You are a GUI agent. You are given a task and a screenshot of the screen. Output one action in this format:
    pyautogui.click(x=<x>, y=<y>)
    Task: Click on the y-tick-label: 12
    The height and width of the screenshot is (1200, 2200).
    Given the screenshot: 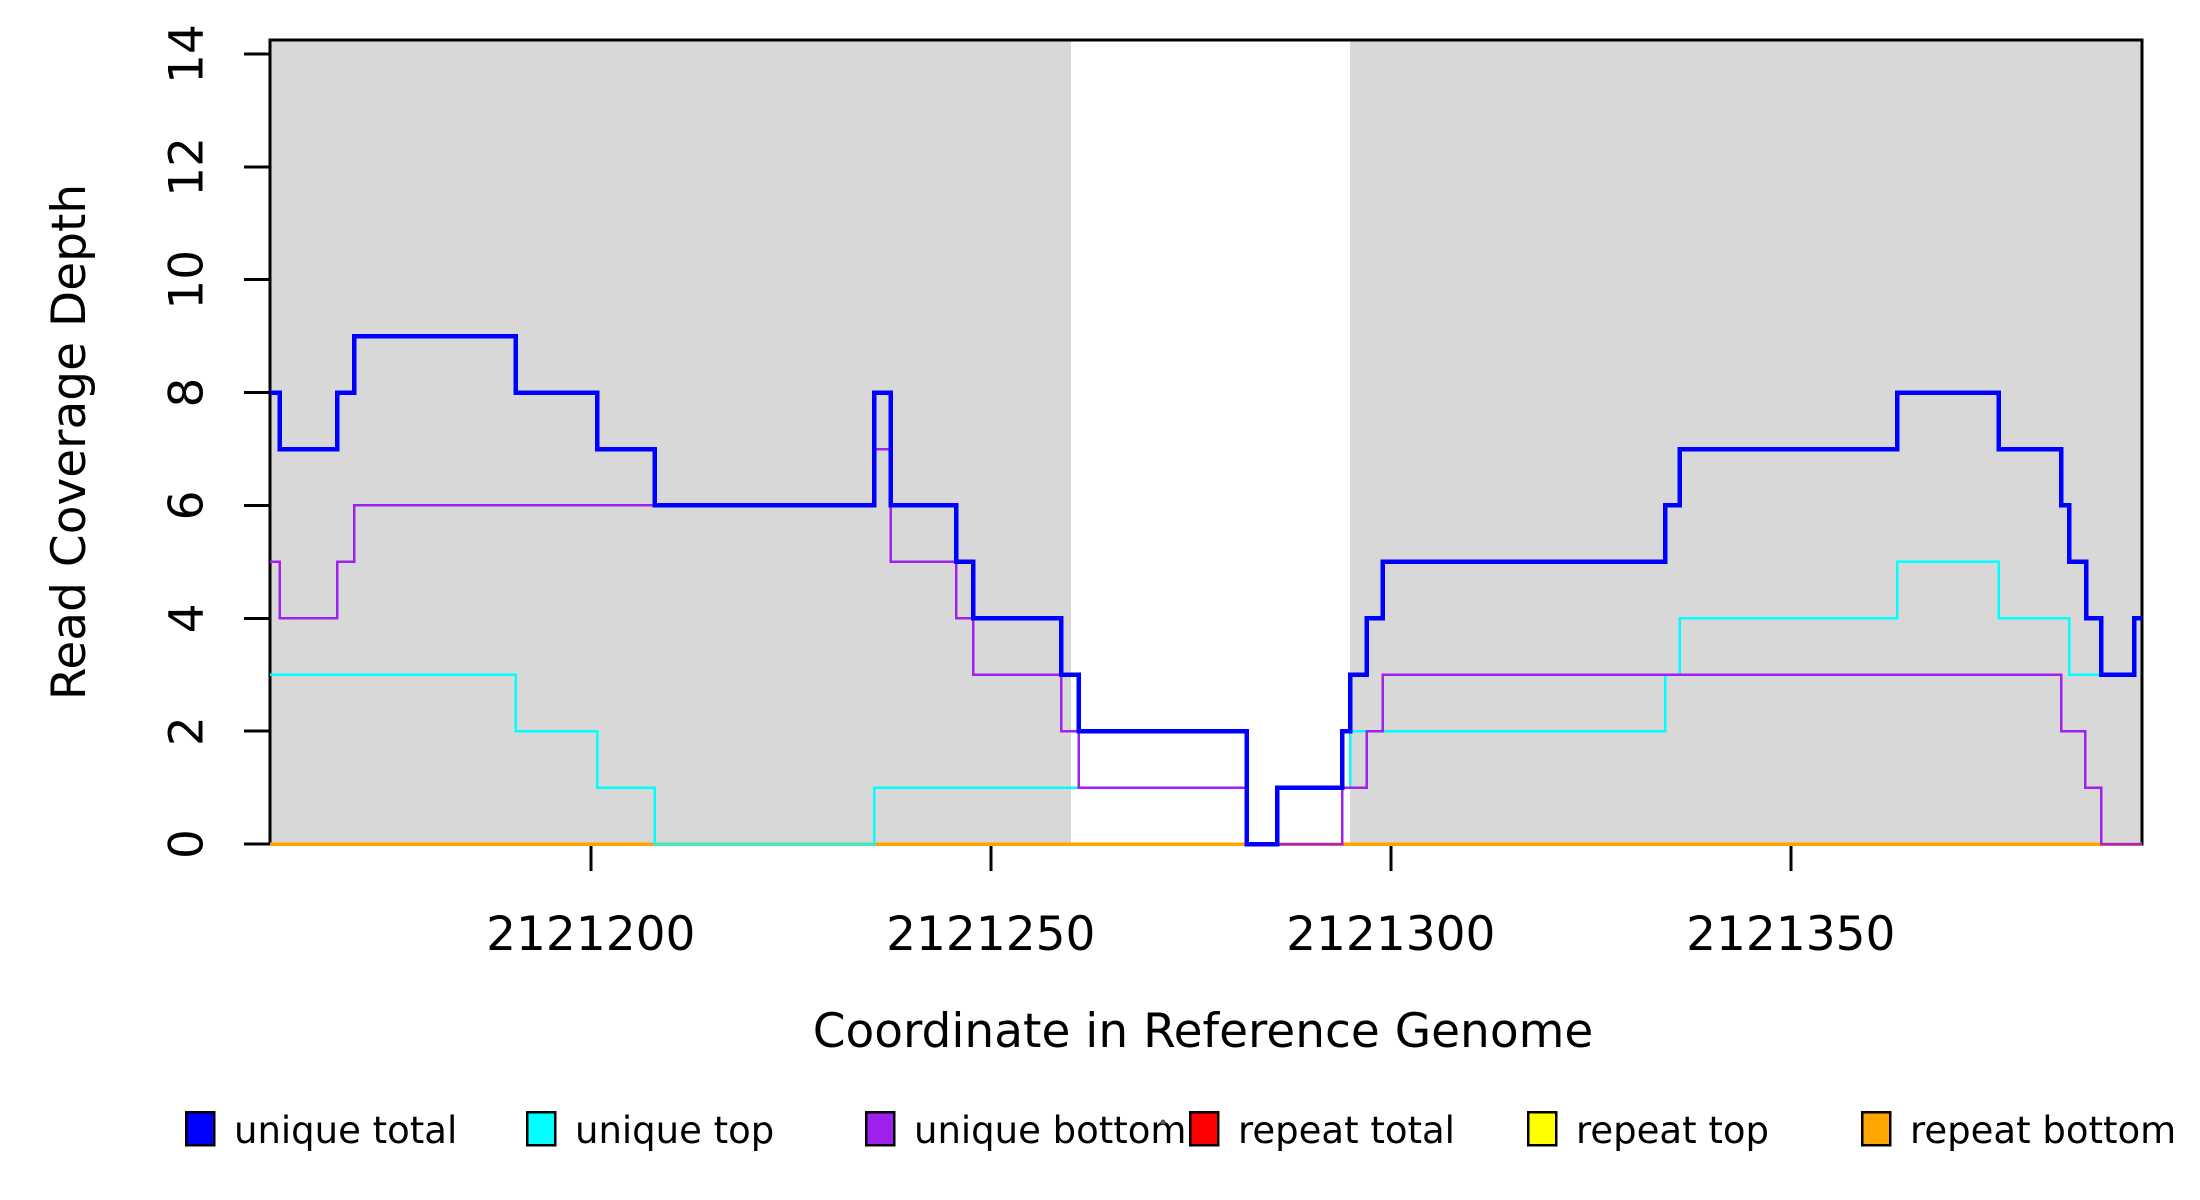 What is the action you would take?
    pyautogui.click(x=186, y=167)
    